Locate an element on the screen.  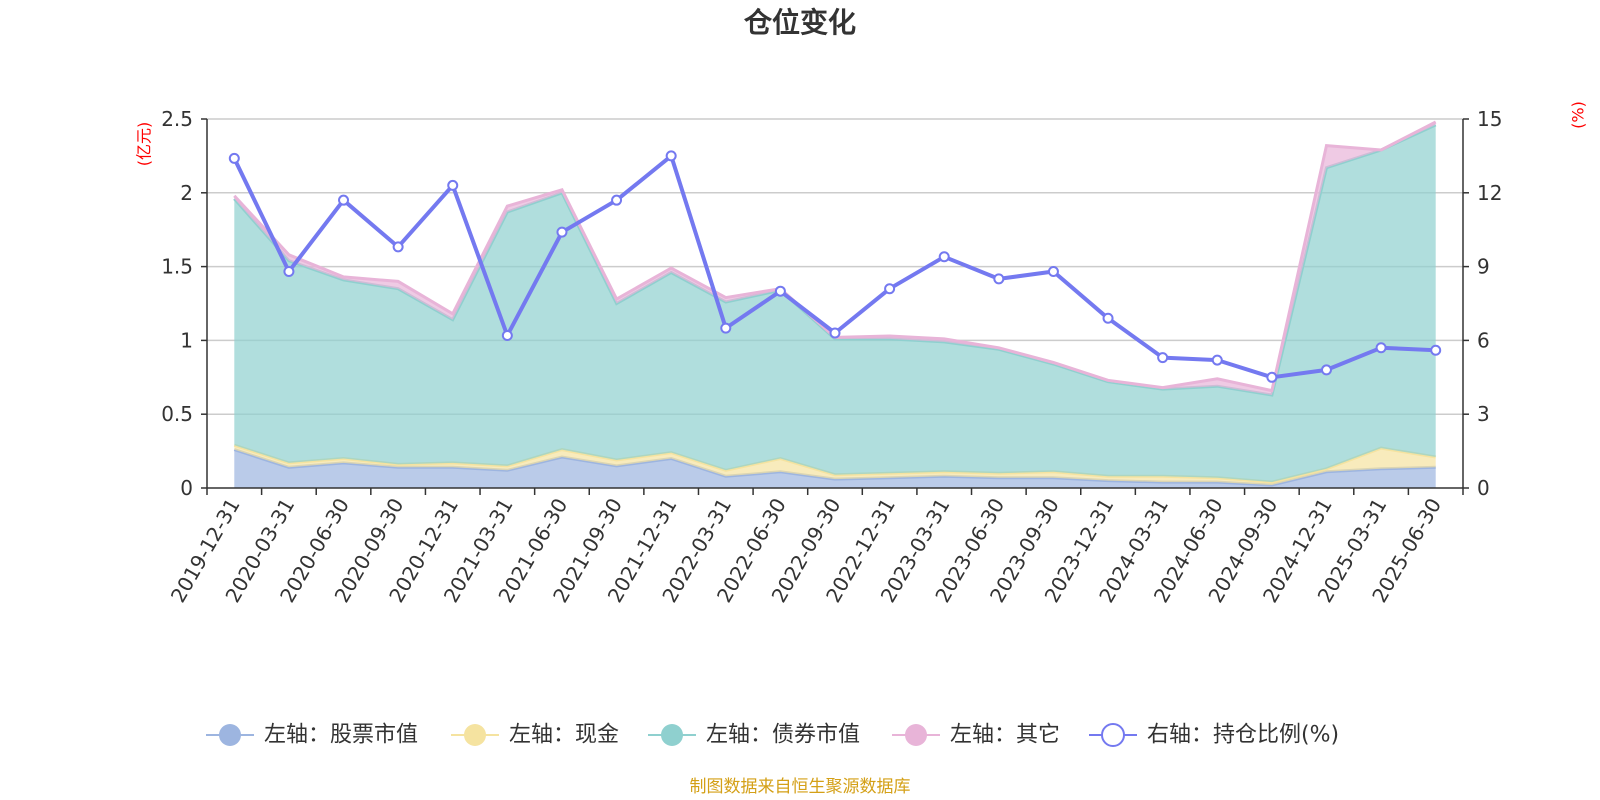
data-source-note: 制图数据来自恒生聚源数据库 is located at coordinates (800, 787).